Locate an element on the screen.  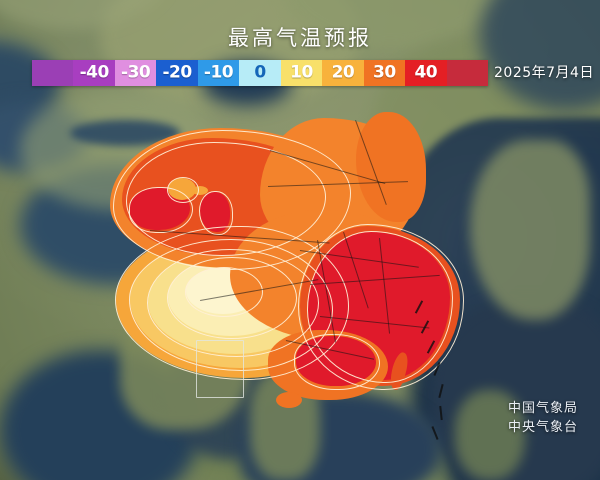
colorbar-segment-40: 40 is located at coordinates (426, 73).